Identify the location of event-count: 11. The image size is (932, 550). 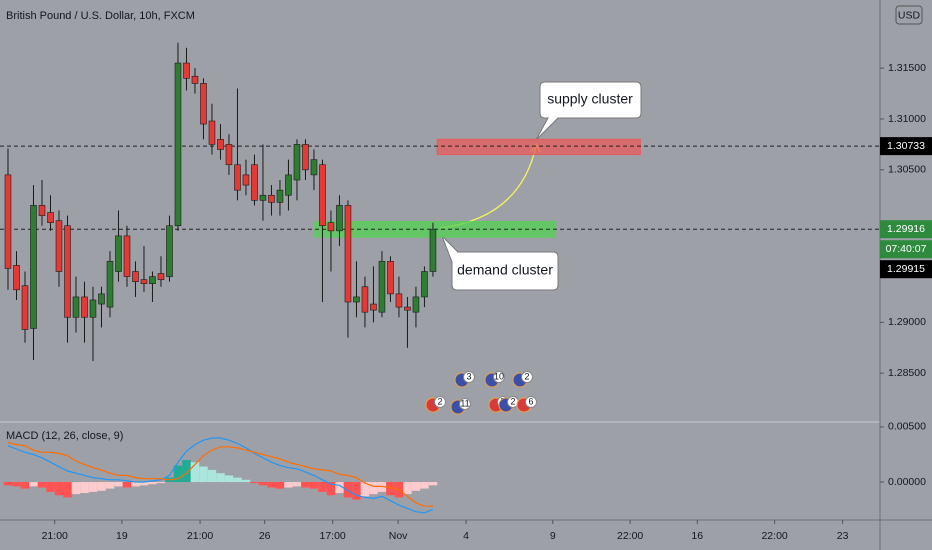
(464, 403).